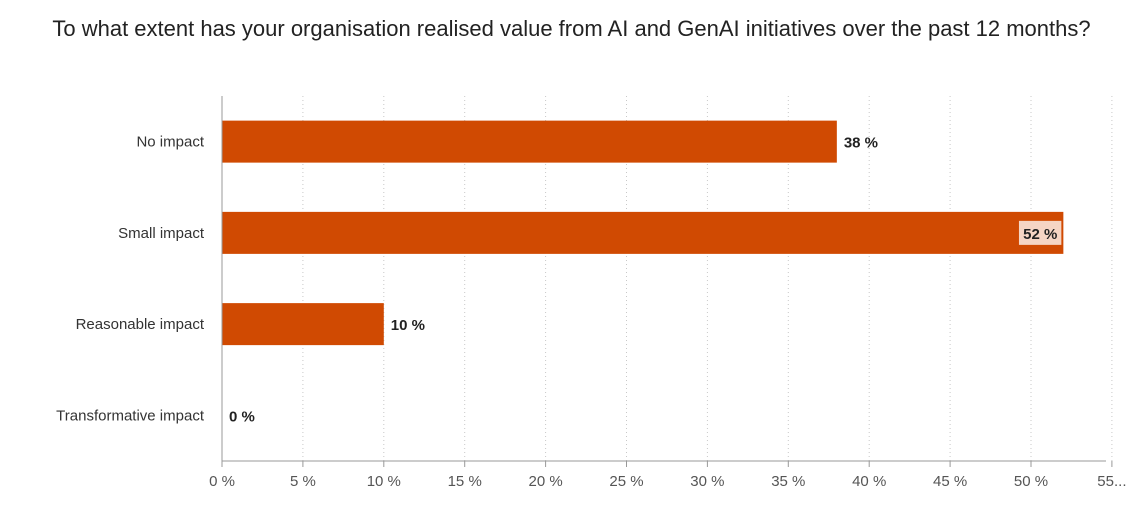 Image resolution: width=1143 pixels, height=531 pixels. What do you see at coordinates (384, 481) in the screenshot?
I see `x-tick-label: 10 %` at bounding box center [384, 481].